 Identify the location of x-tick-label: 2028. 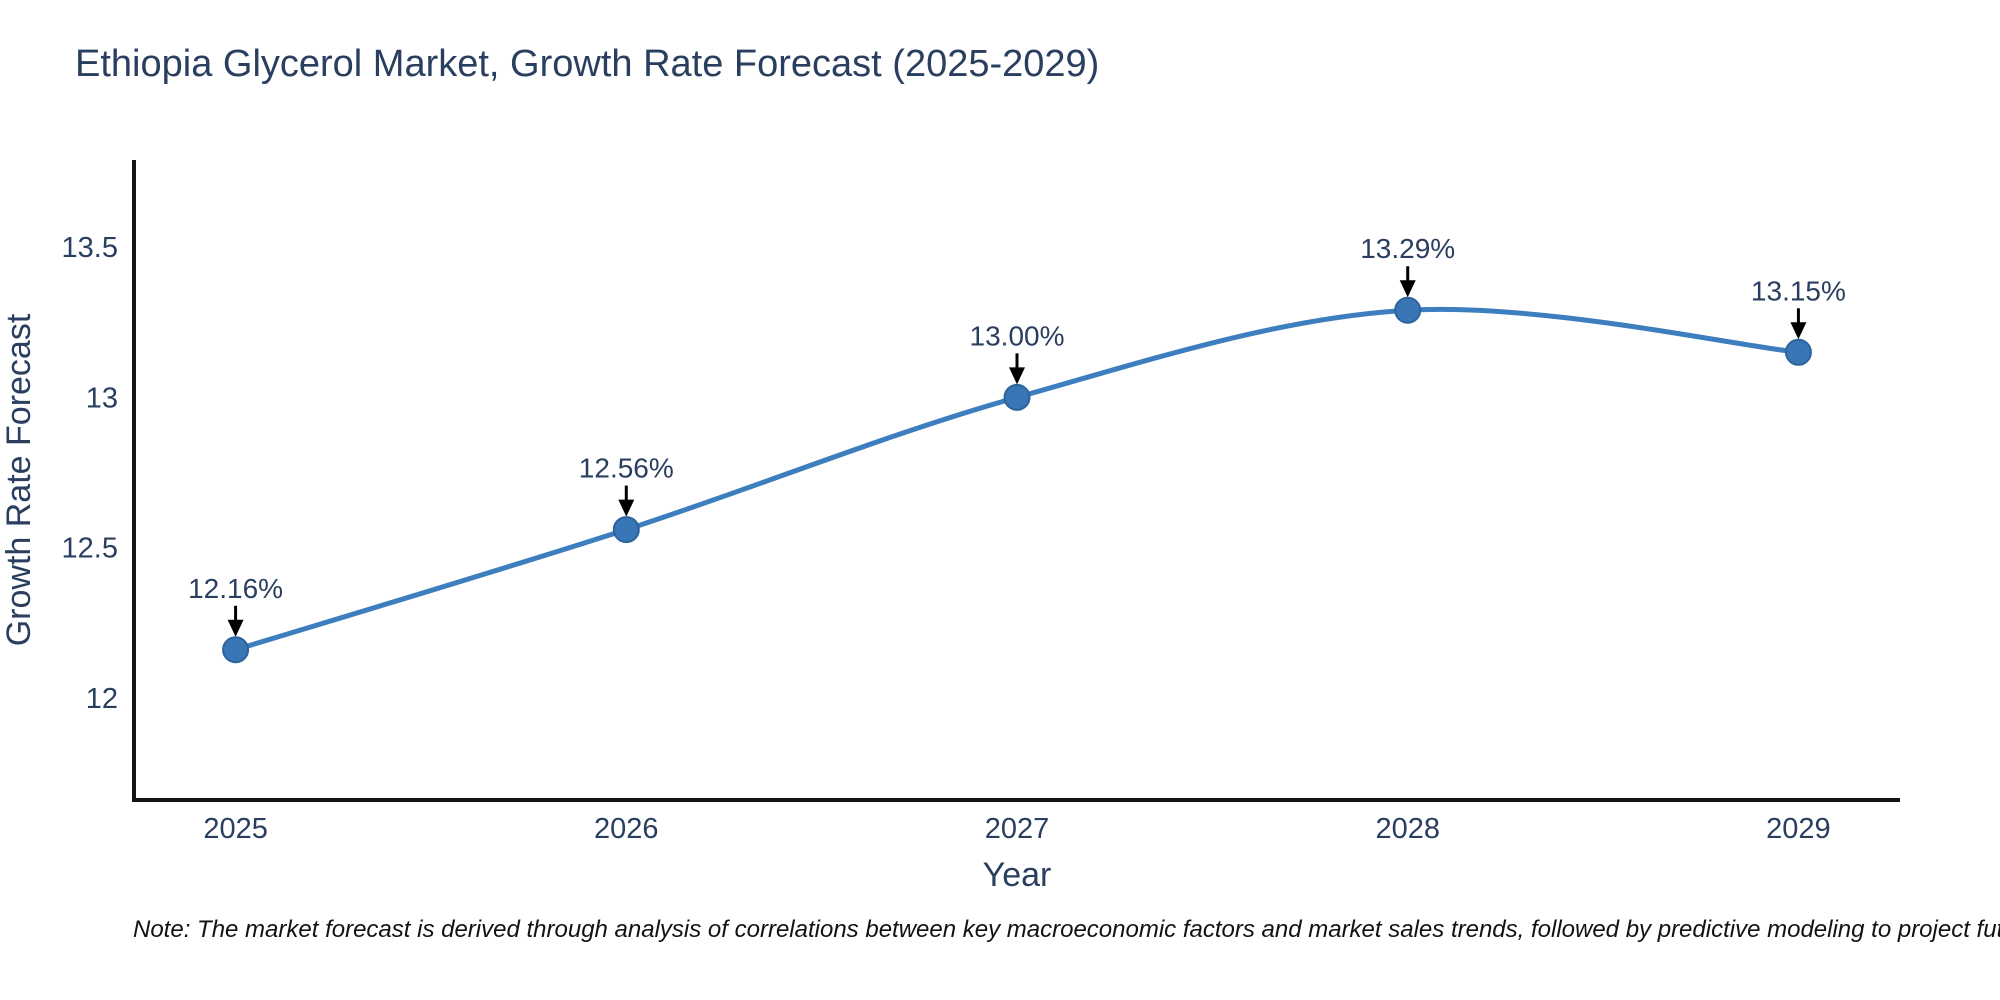
(1407, 829).